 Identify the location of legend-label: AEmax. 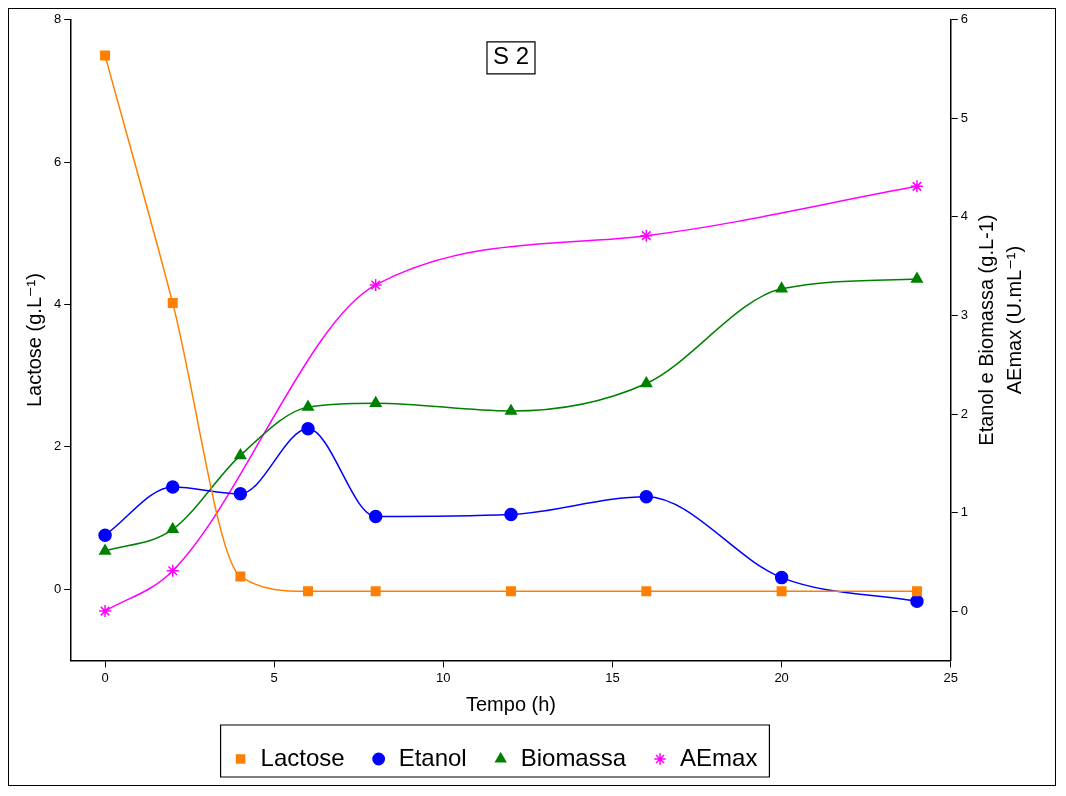
(719, 757).